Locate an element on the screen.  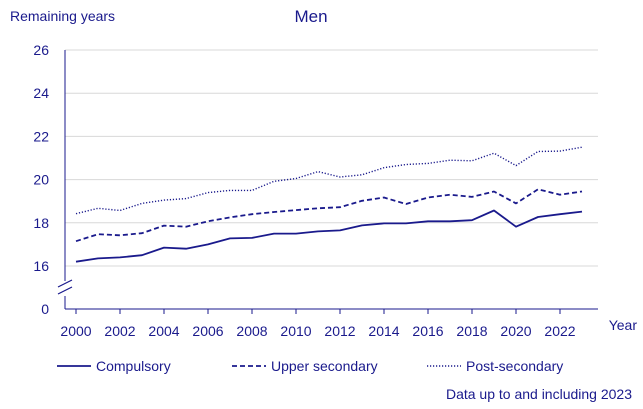
legend-label: Upper secondary is located at coordinates (324, 366).